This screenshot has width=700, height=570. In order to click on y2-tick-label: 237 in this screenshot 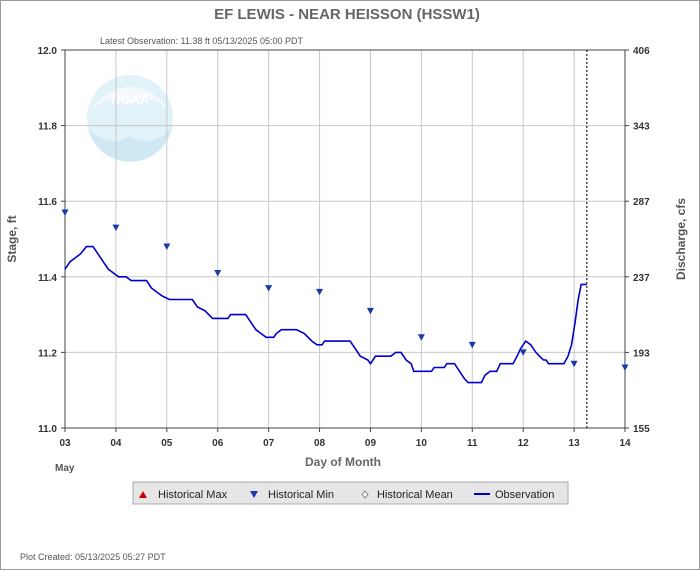, I will do `click(641, 278)`.